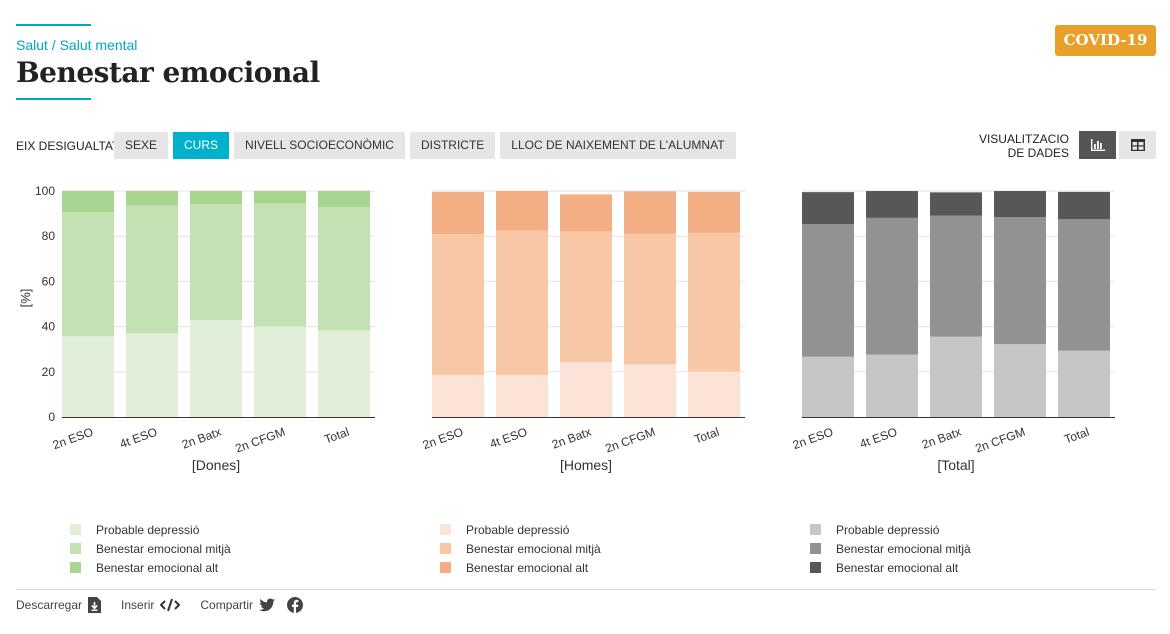 Image resolution: width=1170 pixels, height=634 pixels. Describe the element at coordinates (618, 145) in the screenshot. I see `filter-lloc-naixement-button: LLOC DE NAIXEMENT DE L'ALUMNAT` at that location.